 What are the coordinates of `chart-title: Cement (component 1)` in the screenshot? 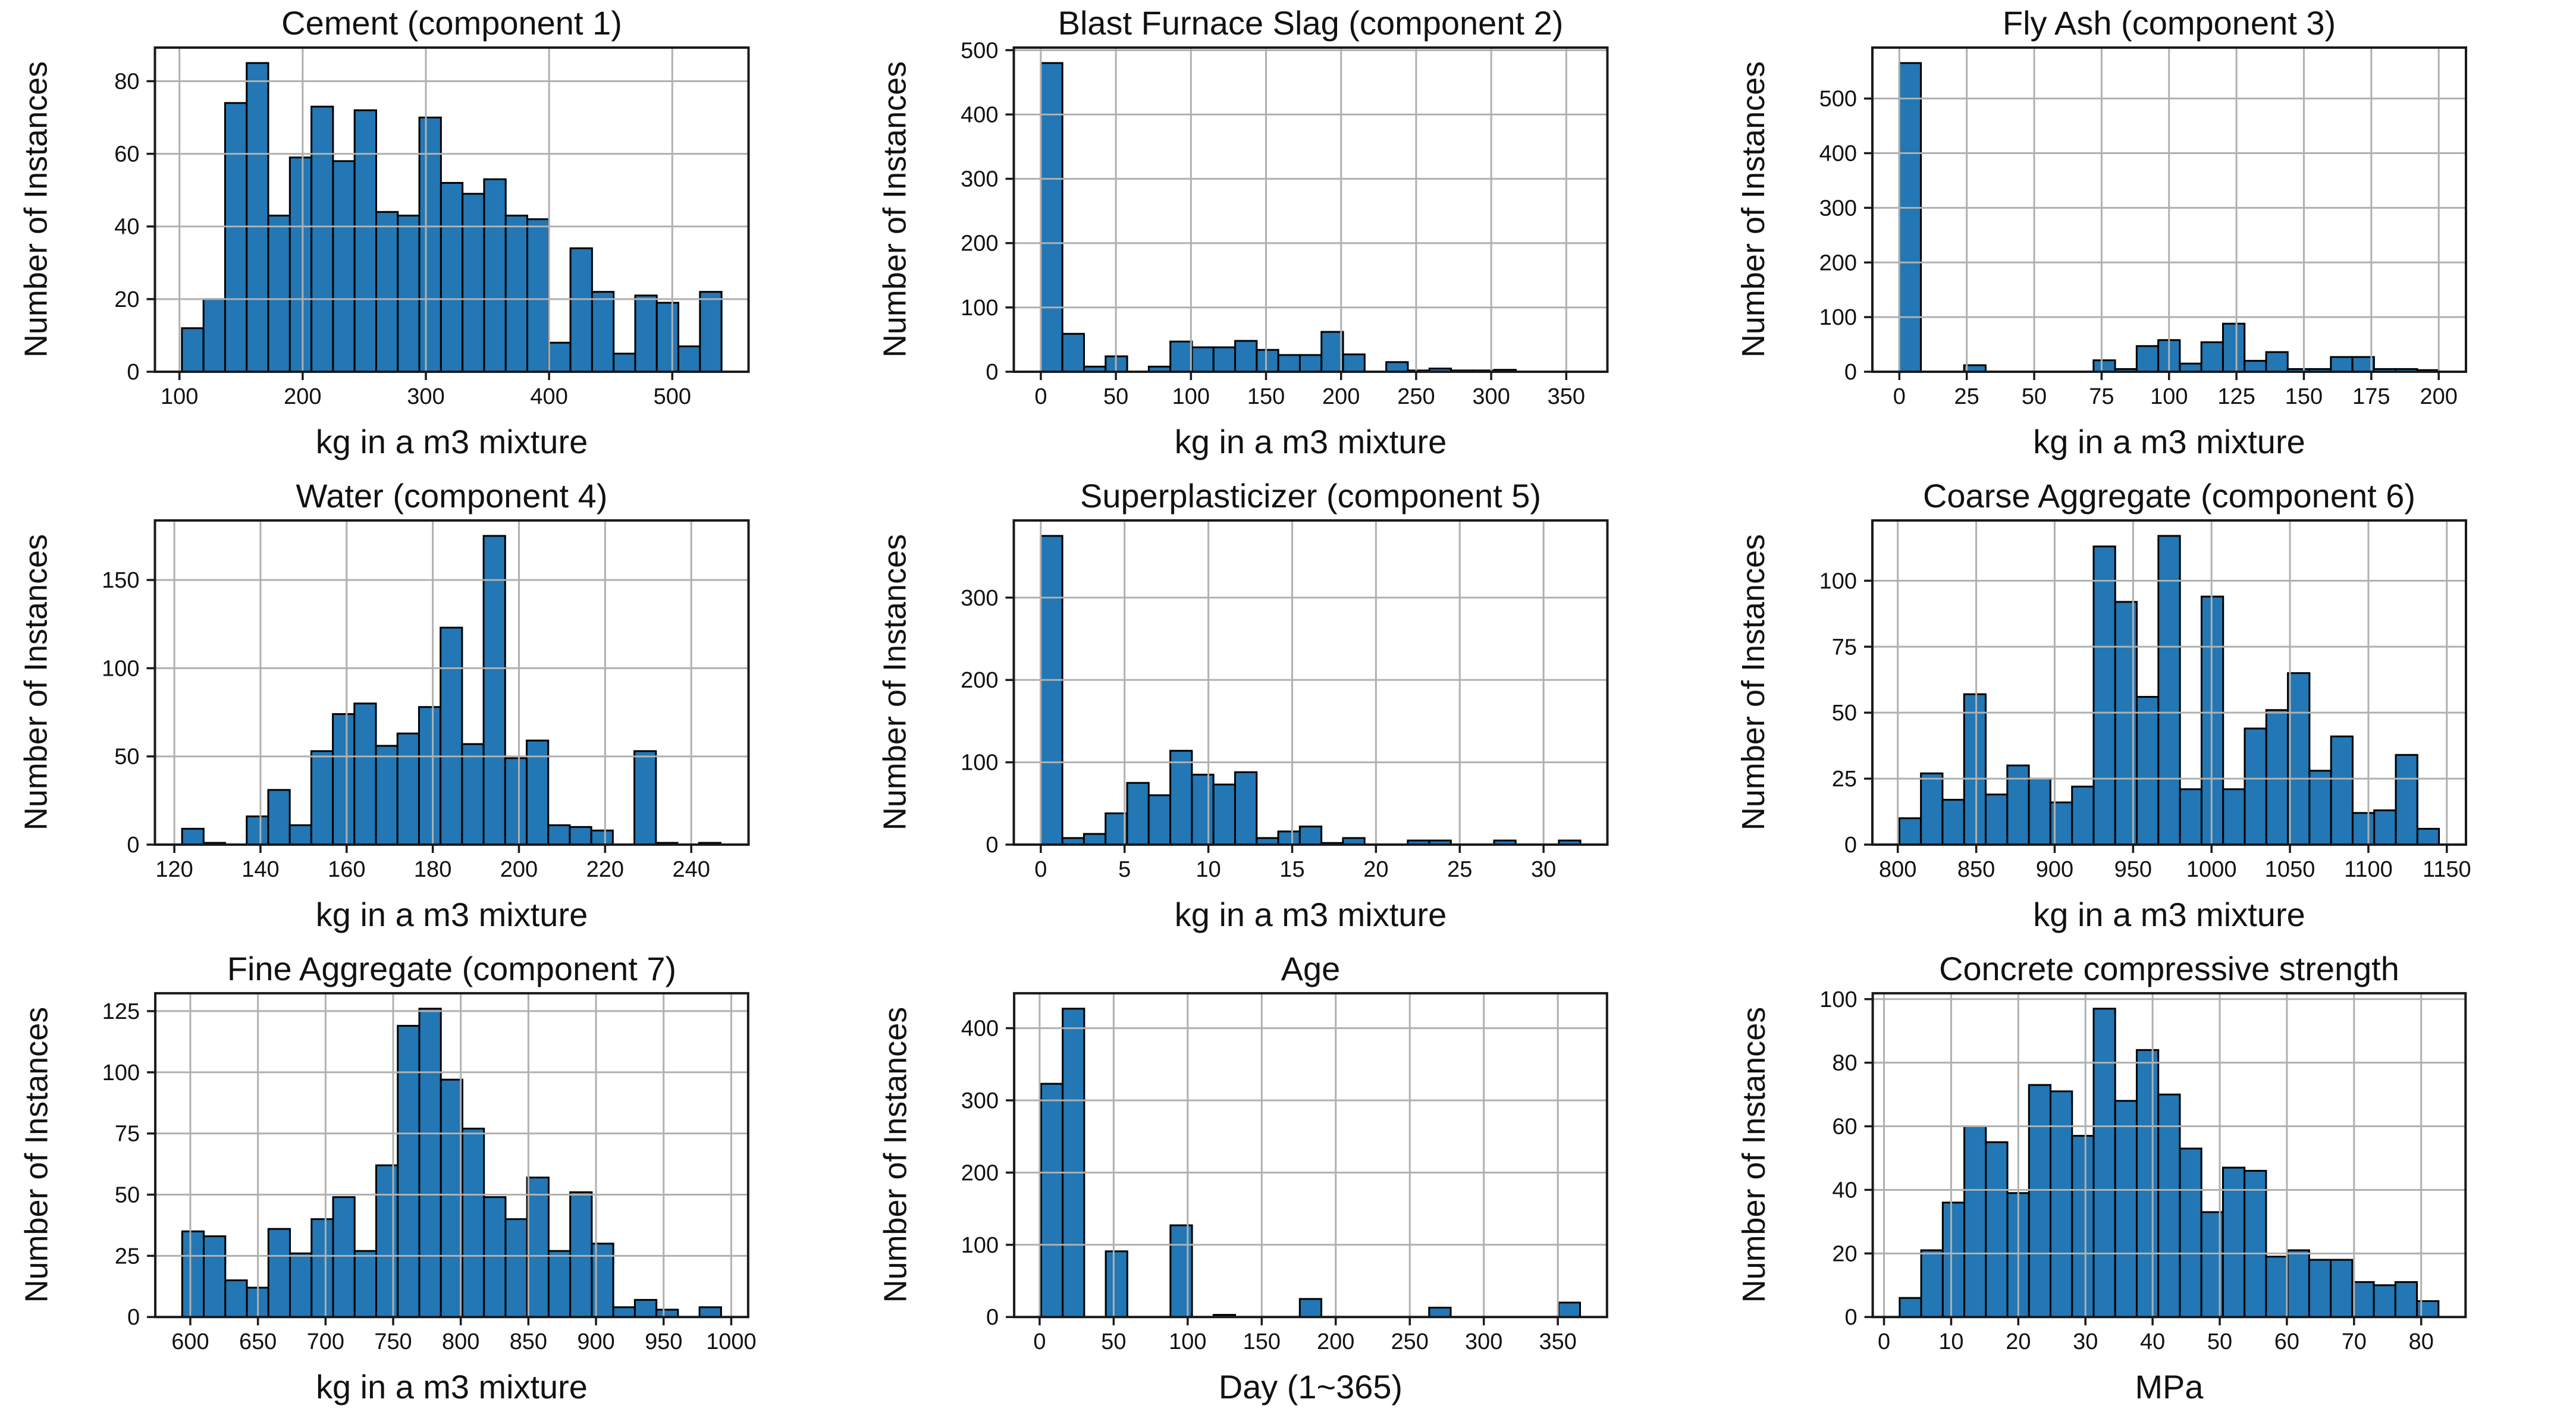 It's located at (451, 23).